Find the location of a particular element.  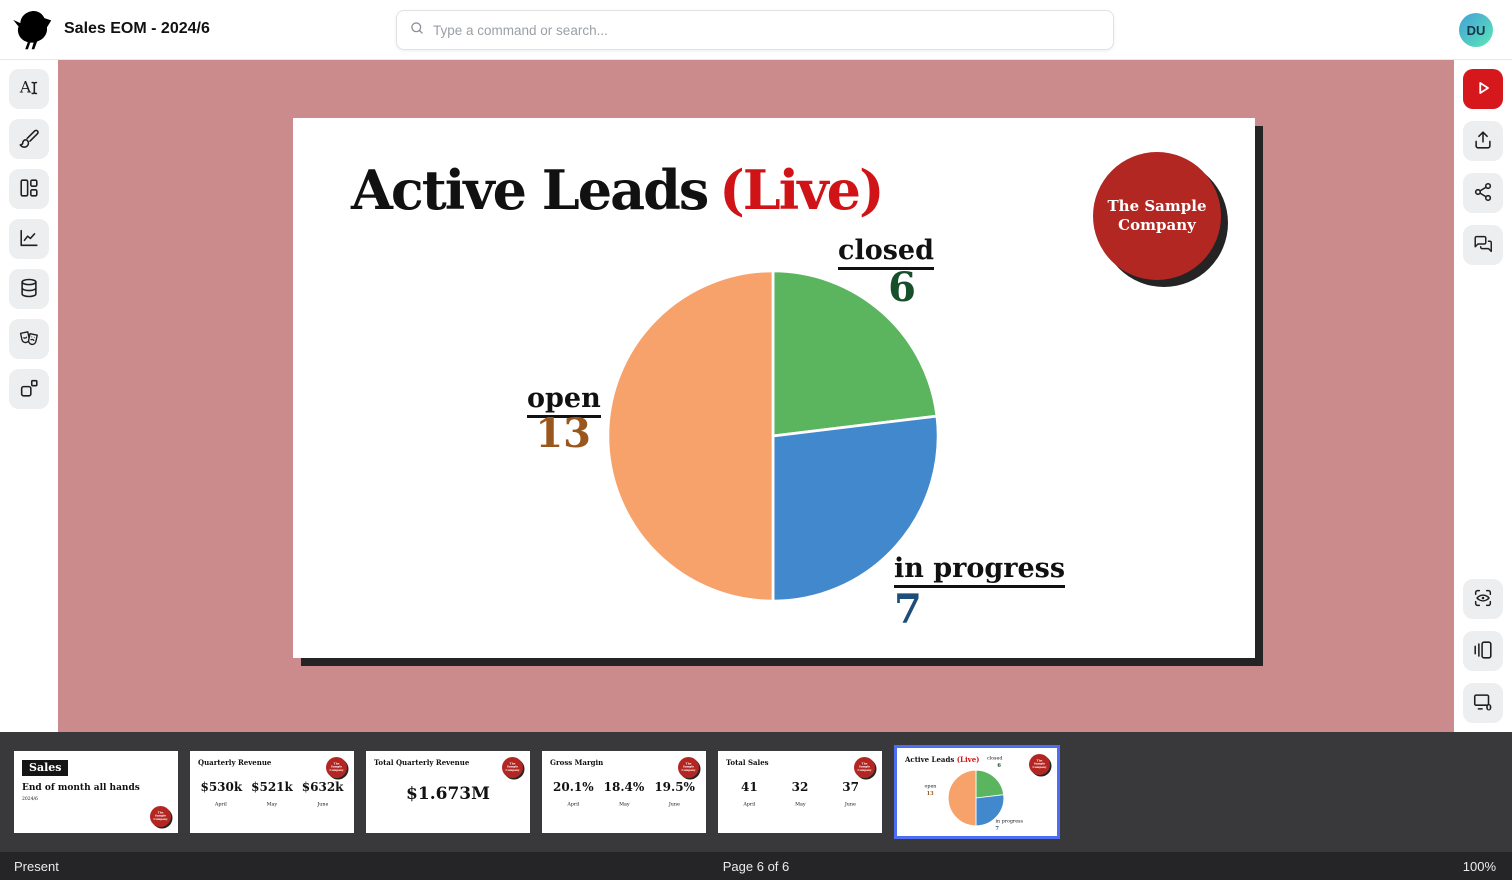

carousel-icon is located at coordinates (1483, 651).